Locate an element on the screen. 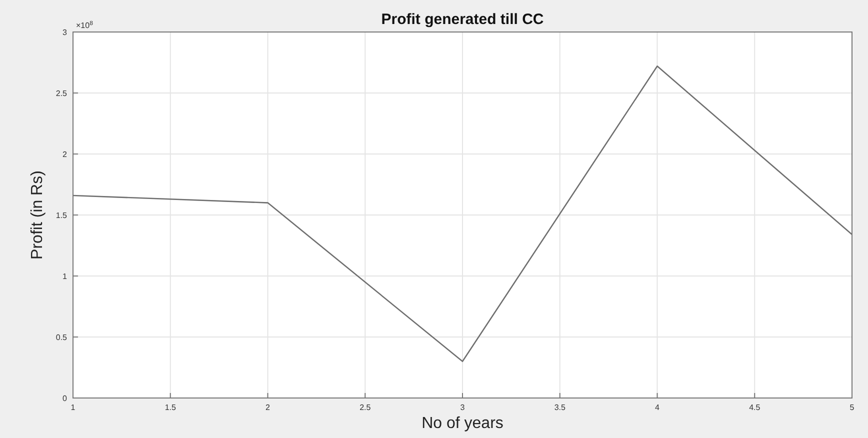  y-tick-label: 2 is located at coordinates (65, 154).